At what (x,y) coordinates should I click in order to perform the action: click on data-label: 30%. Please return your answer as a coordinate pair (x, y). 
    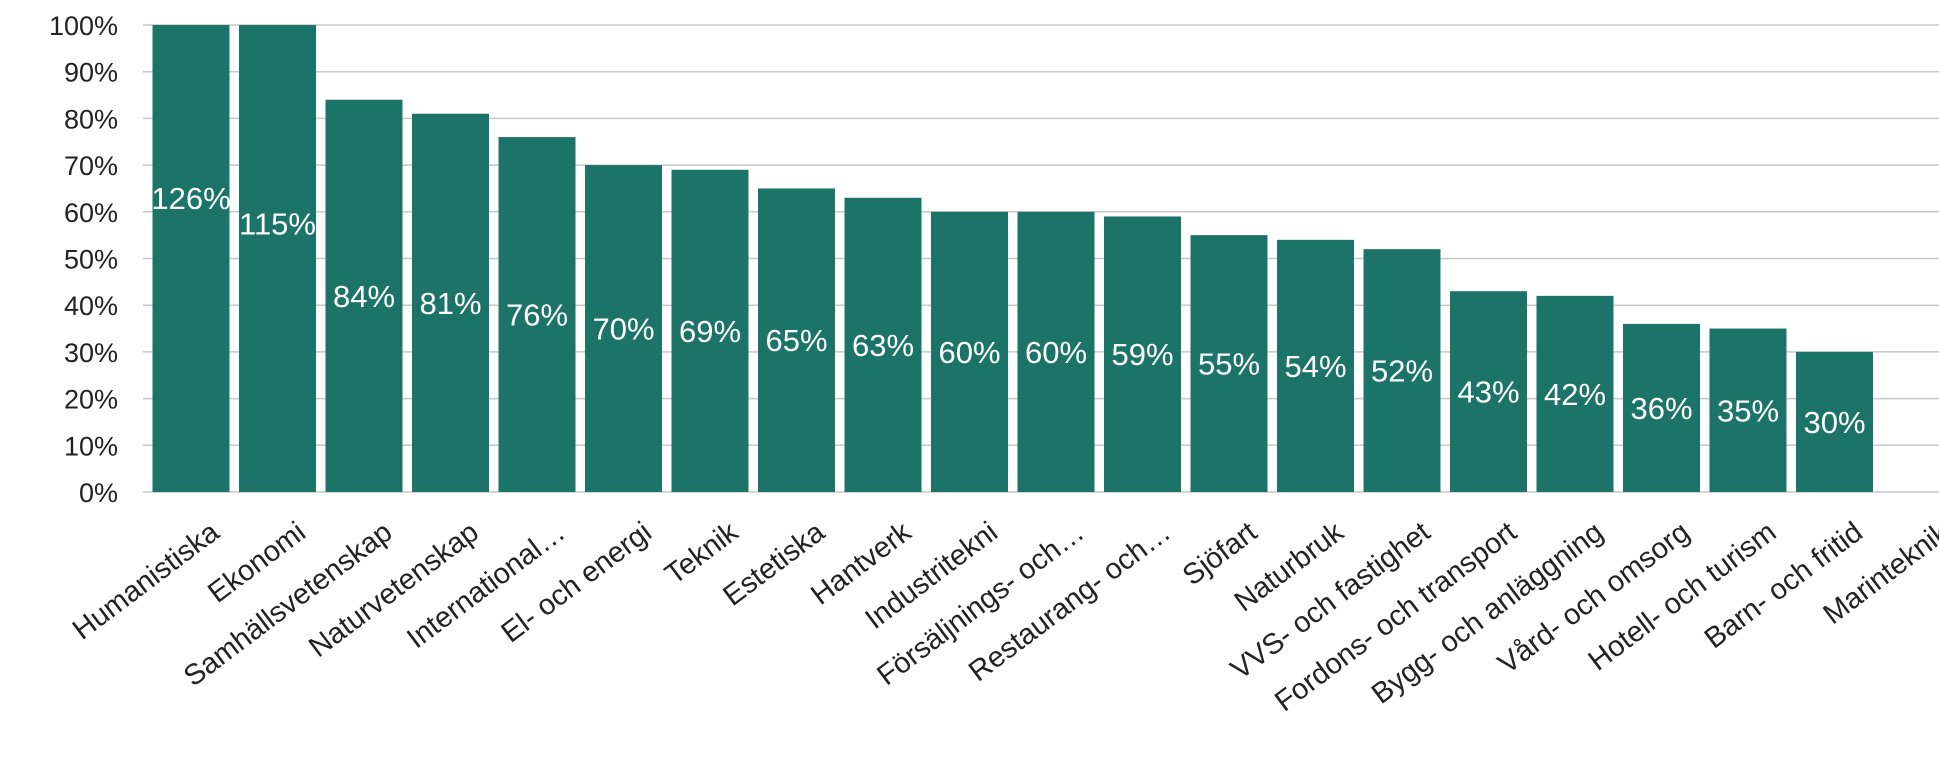
    Looking at the image, I should click on (1834, 422).